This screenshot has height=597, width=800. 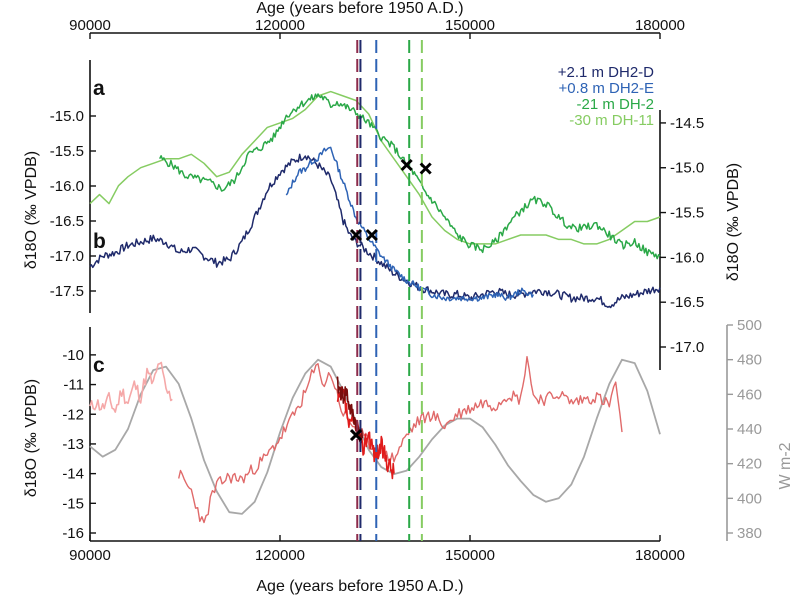 I want to click on bottom-x-axis: 90000 120000 150000 180000, so click(x=377, y=549).